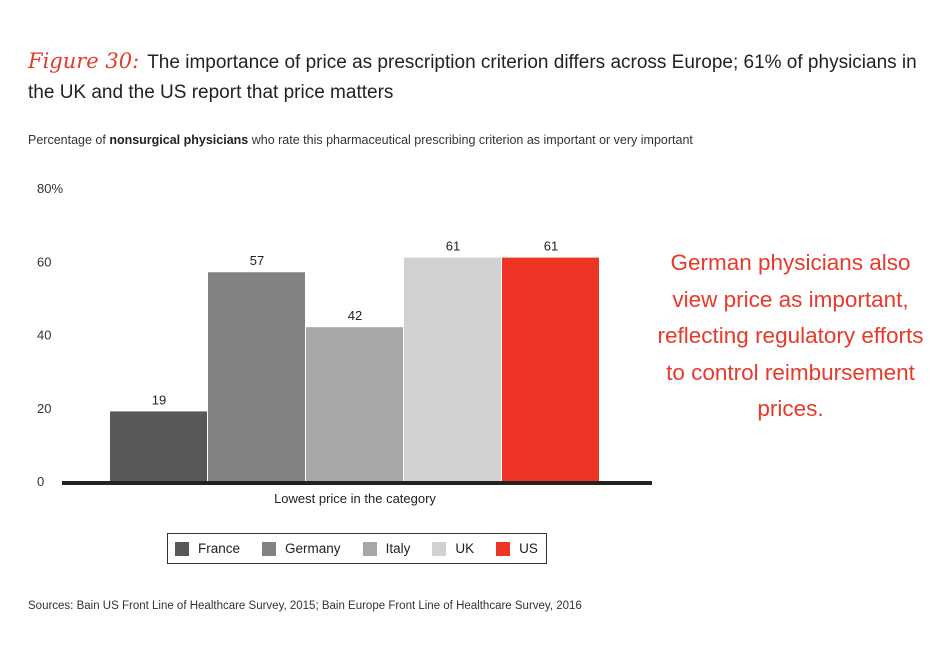 This screenshot has width=950, height=663. Describe the element at coordinates (550, 369) in the screenshot. I see `bar-us` at that location.